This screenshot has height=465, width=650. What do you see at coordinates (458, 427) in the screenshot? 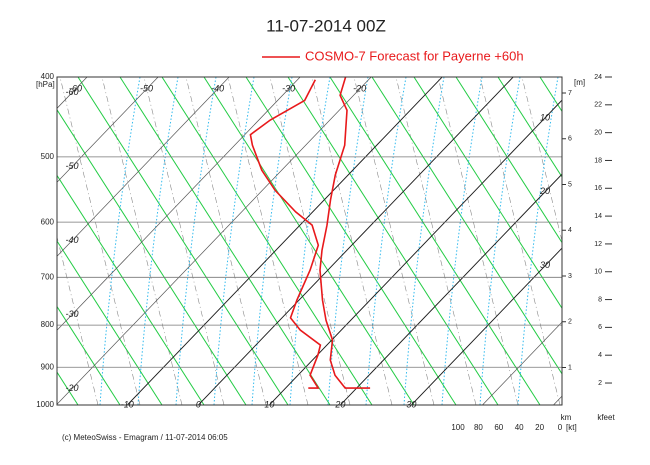
I see `wind-tick-label: 100` at bounding box center [458, 427].